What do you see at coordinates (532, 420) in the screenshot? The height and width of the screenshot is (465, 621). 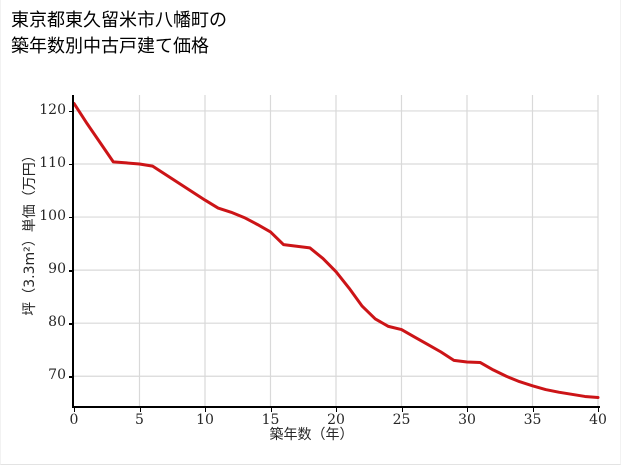 I see `x-tick-label: 35` at bounding box center [532, 420].